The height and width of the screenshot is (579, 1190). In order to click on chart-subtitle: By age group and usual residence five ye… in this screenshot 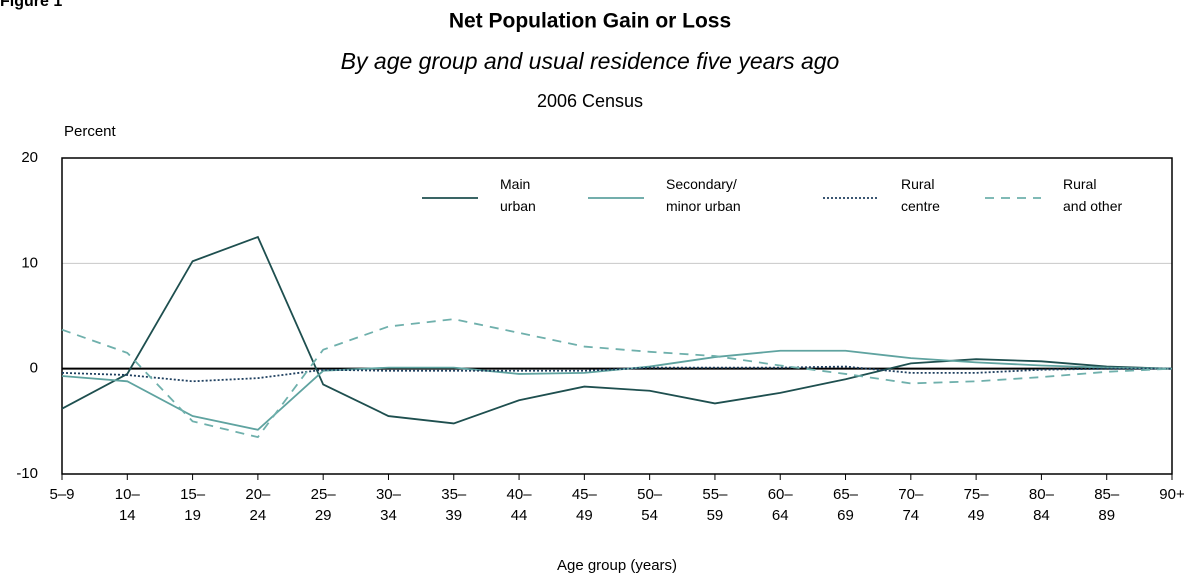, I will do `click(590, 61)`.